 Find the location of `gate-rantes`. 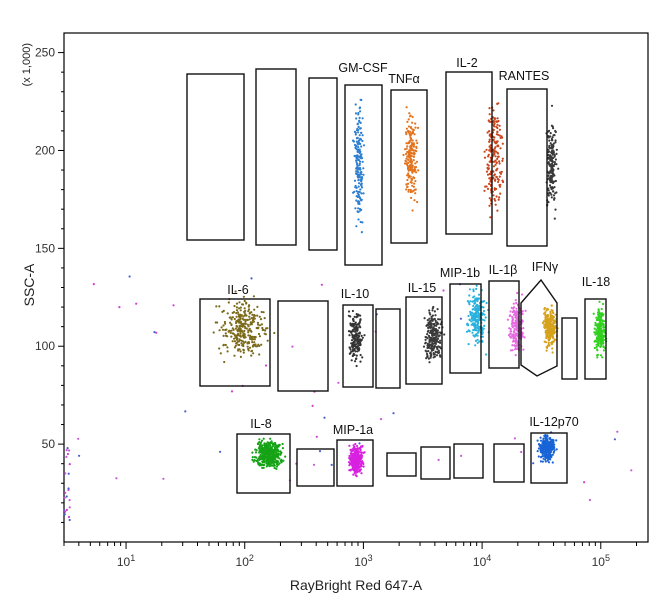

gate-rantes is located at coordinates (527, 167).